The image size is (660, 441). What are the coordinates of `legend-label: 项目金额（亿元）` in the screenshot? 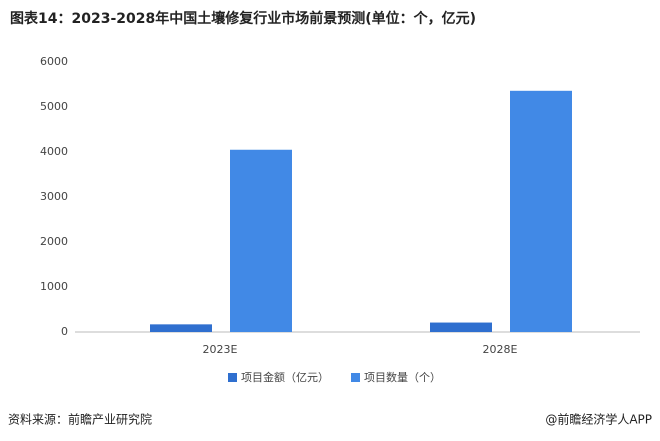 It's located at (285, 377).